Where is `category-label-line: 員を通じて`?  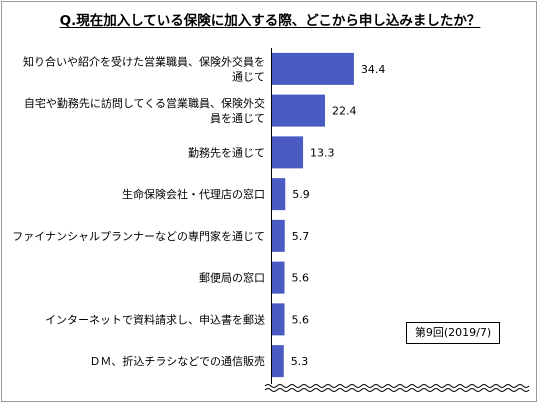 category-label-line: 員を通じて is located at coordinates (237, 118).